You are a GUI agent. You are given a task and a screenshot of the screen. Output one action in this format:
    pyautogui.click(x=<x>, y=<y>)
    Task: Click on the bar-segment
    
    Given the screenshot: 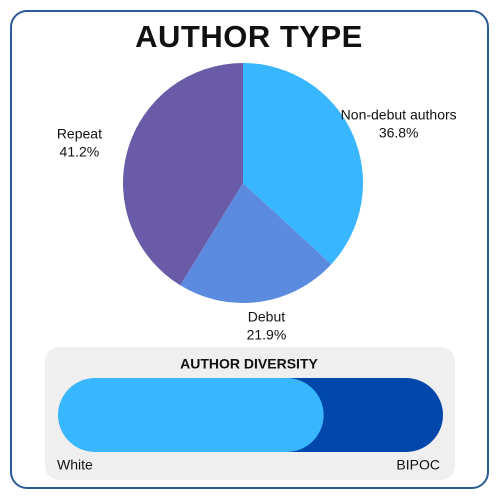 What is the action you would take?
    pyautogui.click(x=191, y=415)
    